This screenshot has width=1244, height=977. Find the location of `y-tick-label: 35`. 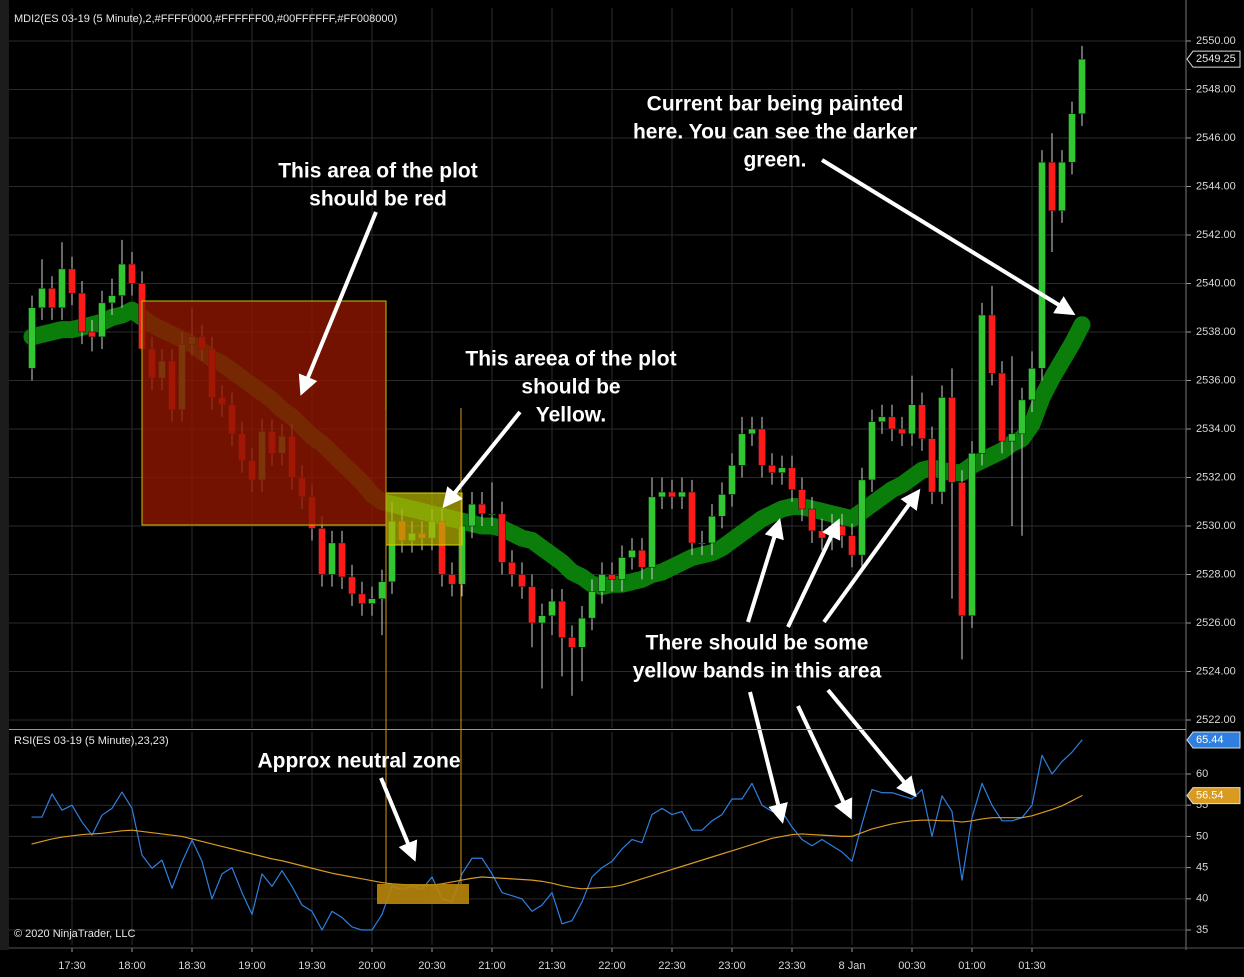

y-tick-label: 35 is located at coordinates (1202, 930).